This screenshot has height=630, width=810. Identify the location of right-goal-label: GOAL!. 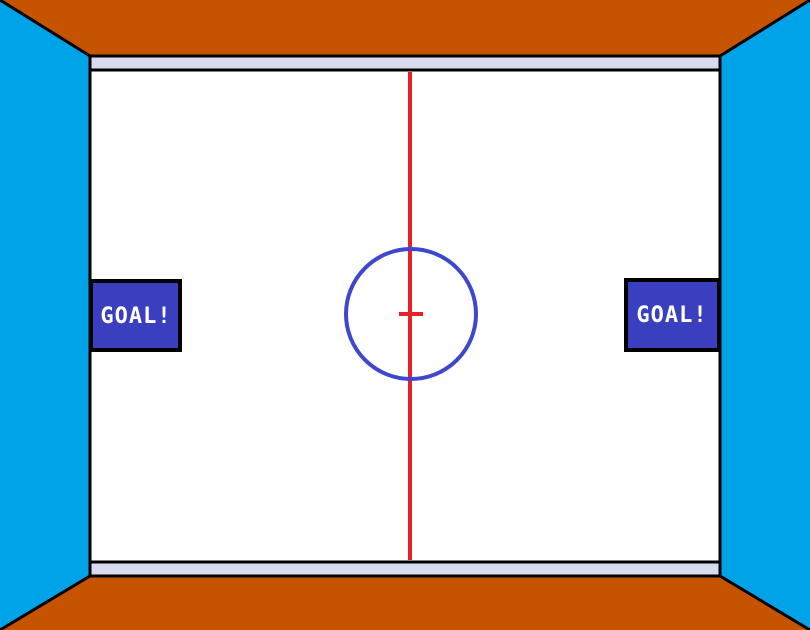
(671, 315).